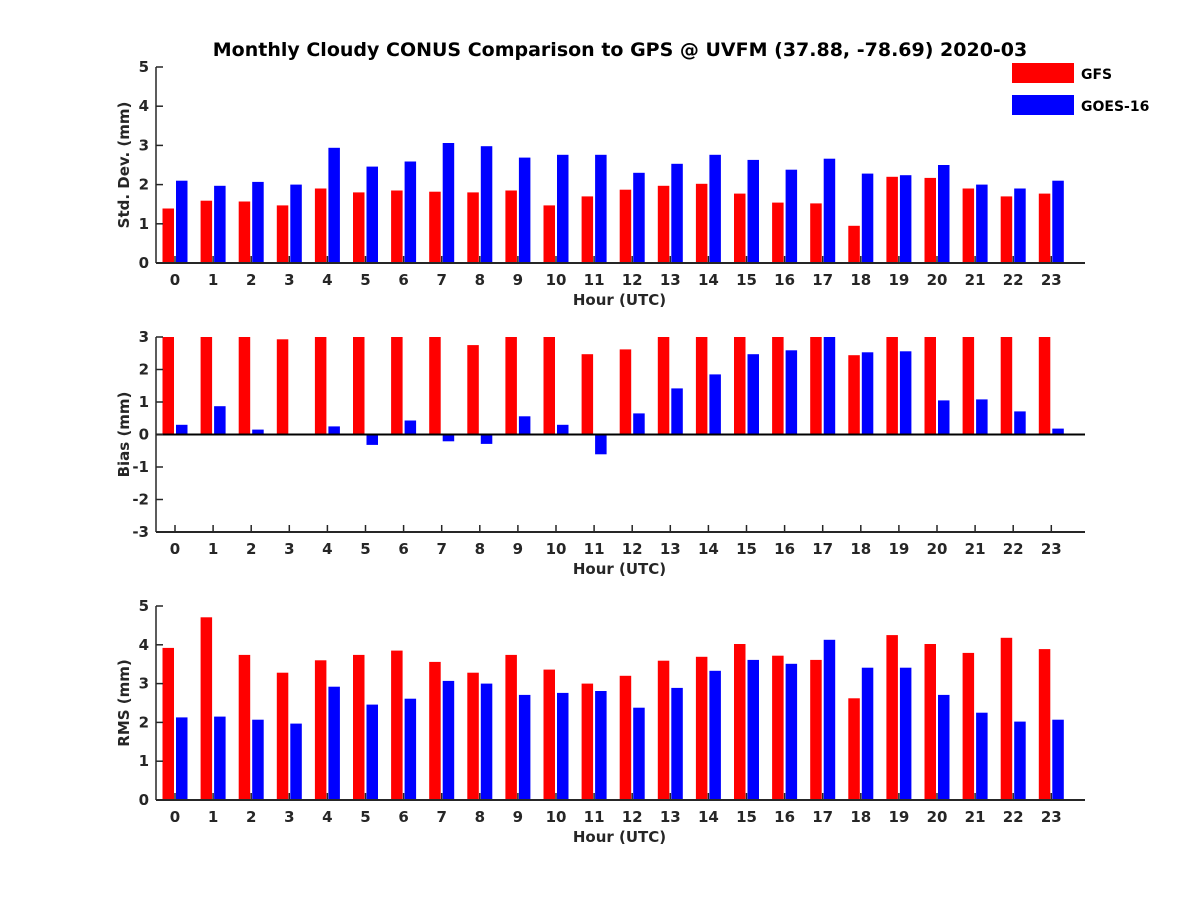  What do you see at coordinates (175, 280) in the screenshot?
I see `x-tick-label: 0` at bounding box center [175, 280].